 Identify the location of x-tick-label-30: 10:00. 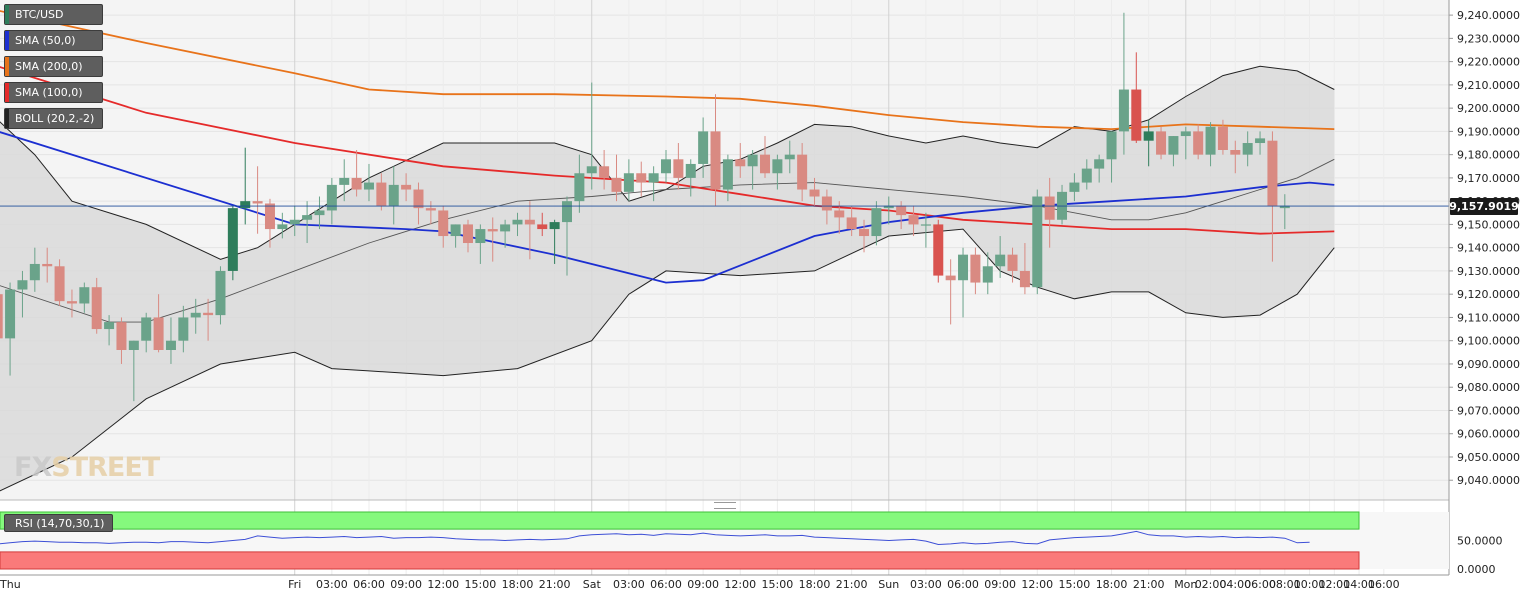
(1310, 584).